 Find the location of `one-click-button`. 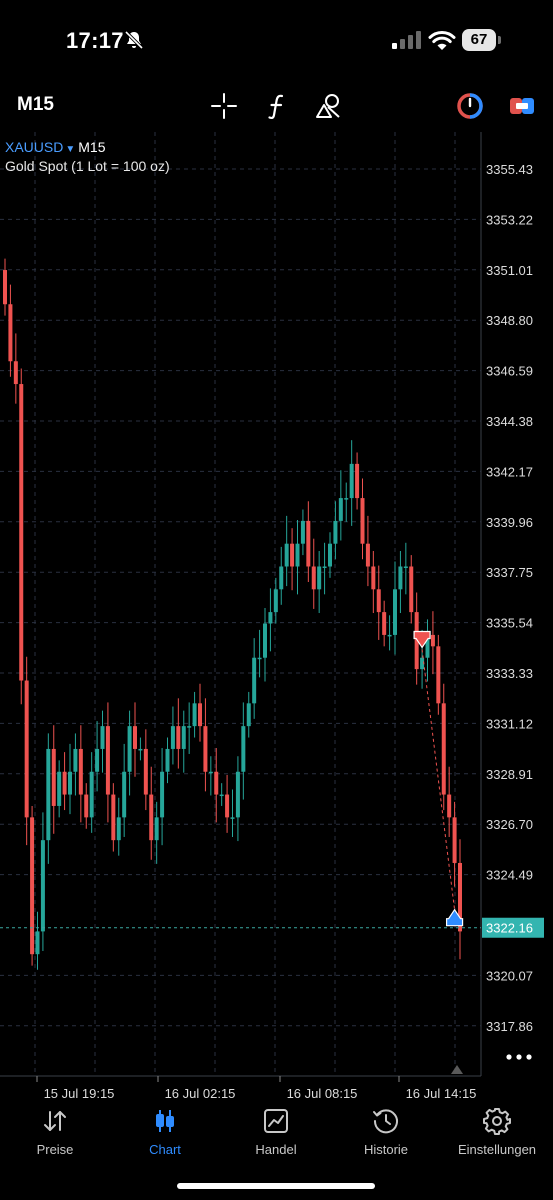

one-click-button is located at coordinates (522, 106).